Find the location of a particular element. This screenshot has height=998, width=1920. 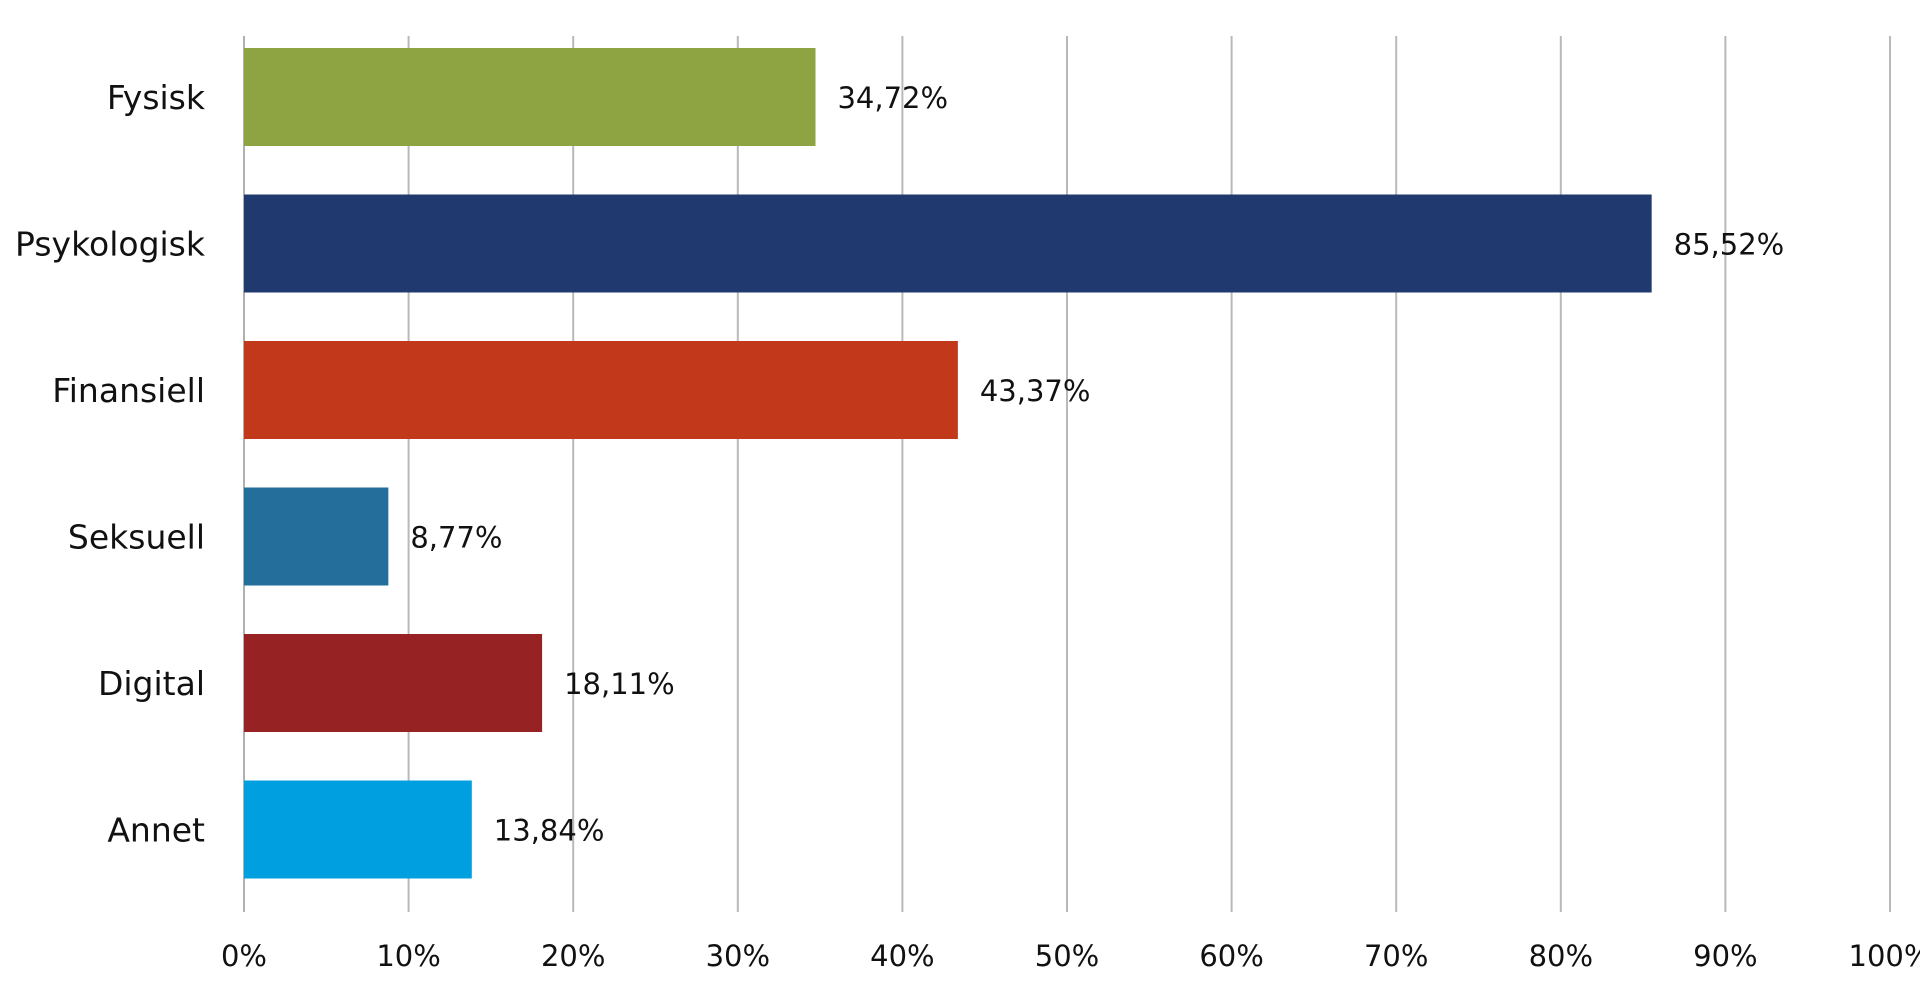

bar-finansiell is located at coordinates (601, 390).